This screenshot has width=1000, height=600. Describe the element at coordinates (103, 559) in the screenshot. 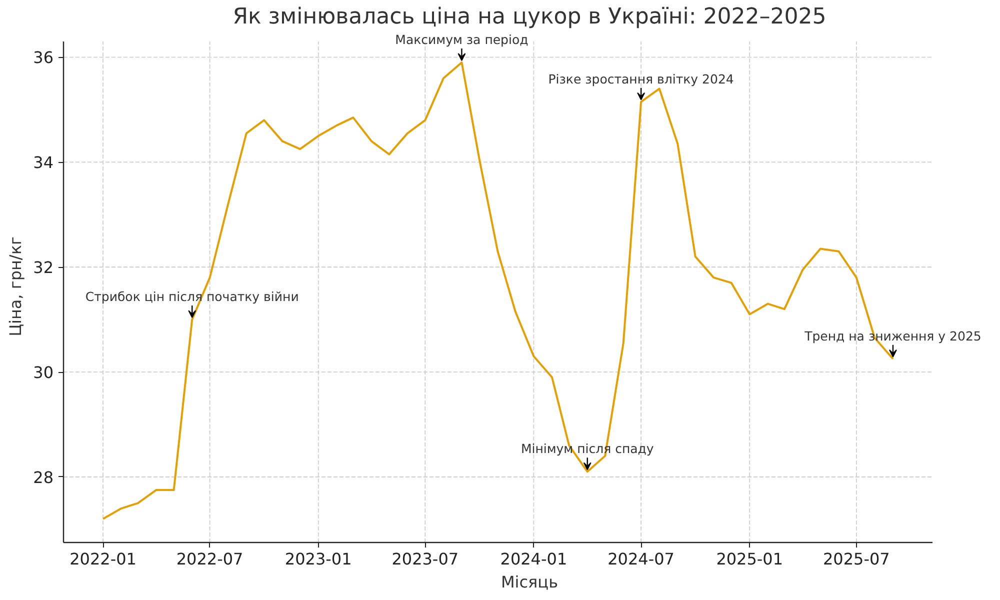

I see `x-tick-label: 2022-01` at that location.